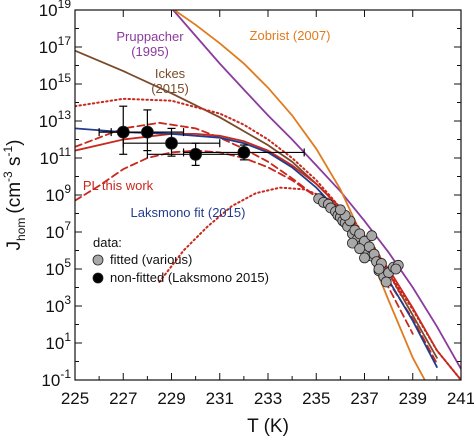  Describe the element at coordinates (189, 277) in the screenshot. I see `legend-entry-label: non-fitted (Laksmono 2015)` at that location.